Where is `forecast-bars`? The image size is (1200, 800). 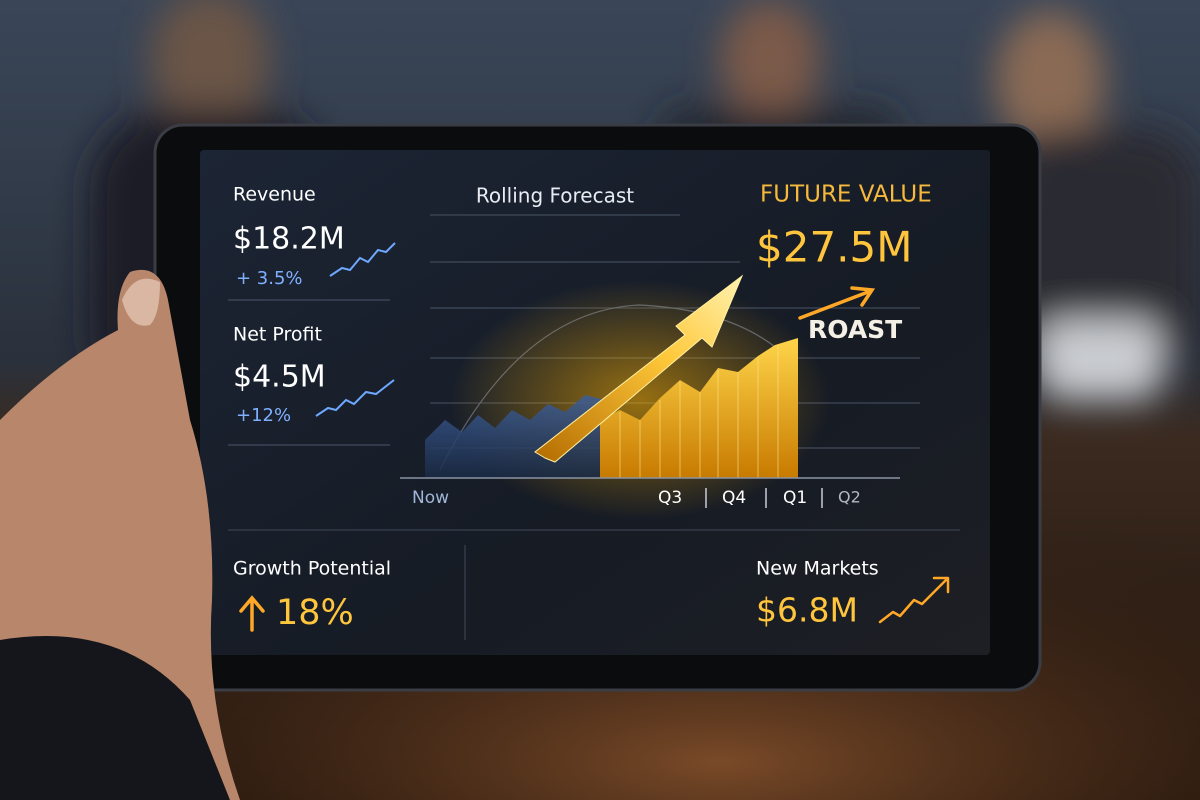 forecast-bars is located at coordinates (699, 411).